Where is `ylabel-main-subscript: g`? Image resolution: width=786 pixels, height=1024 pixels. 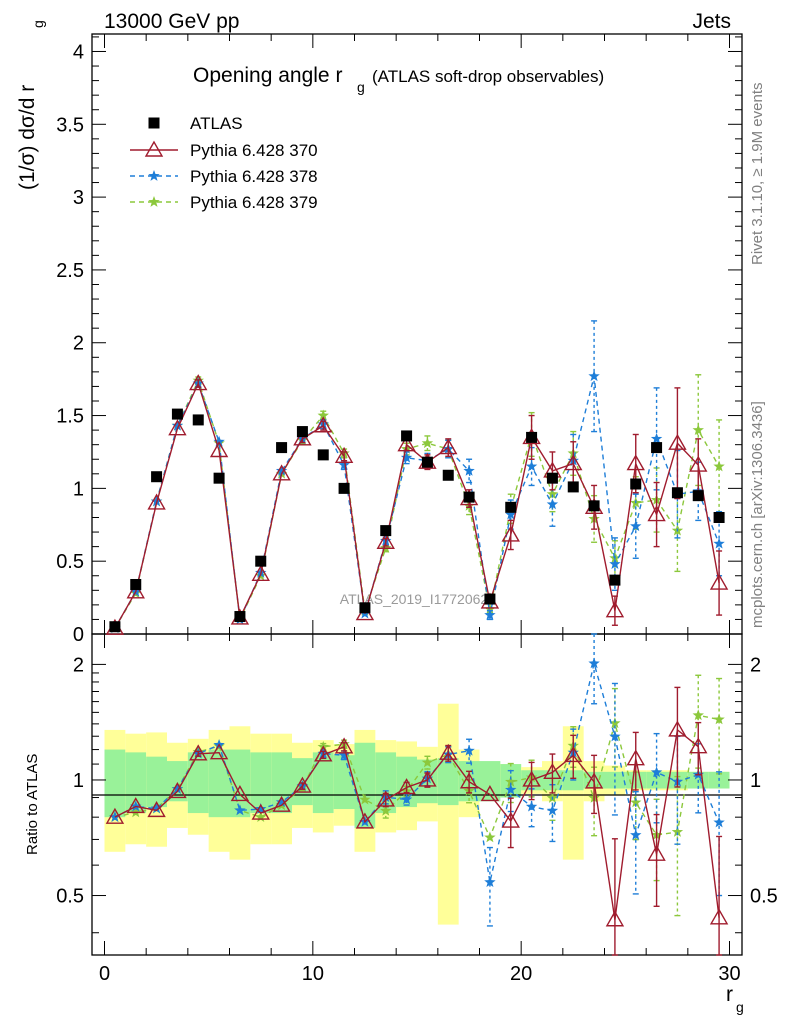
ylabel-main-subscript: g is located at coordinates (38, 24).